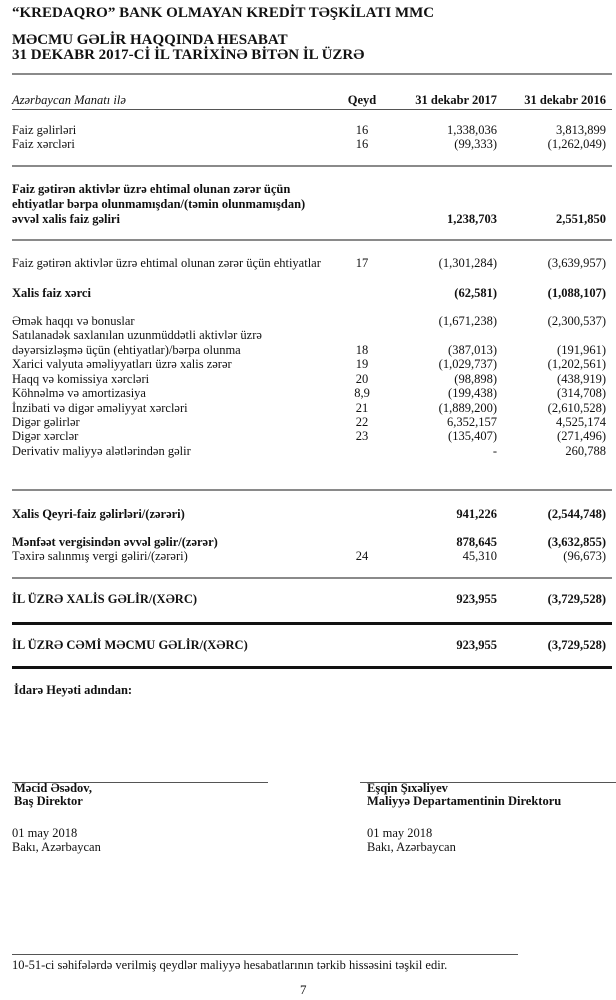 The height and width of the screenshot is (1000, 616). What do you see at coordinates (472, 130) in the screenshot?
I see `value-2017: 1,338,036` at bounding box center [472, 130].